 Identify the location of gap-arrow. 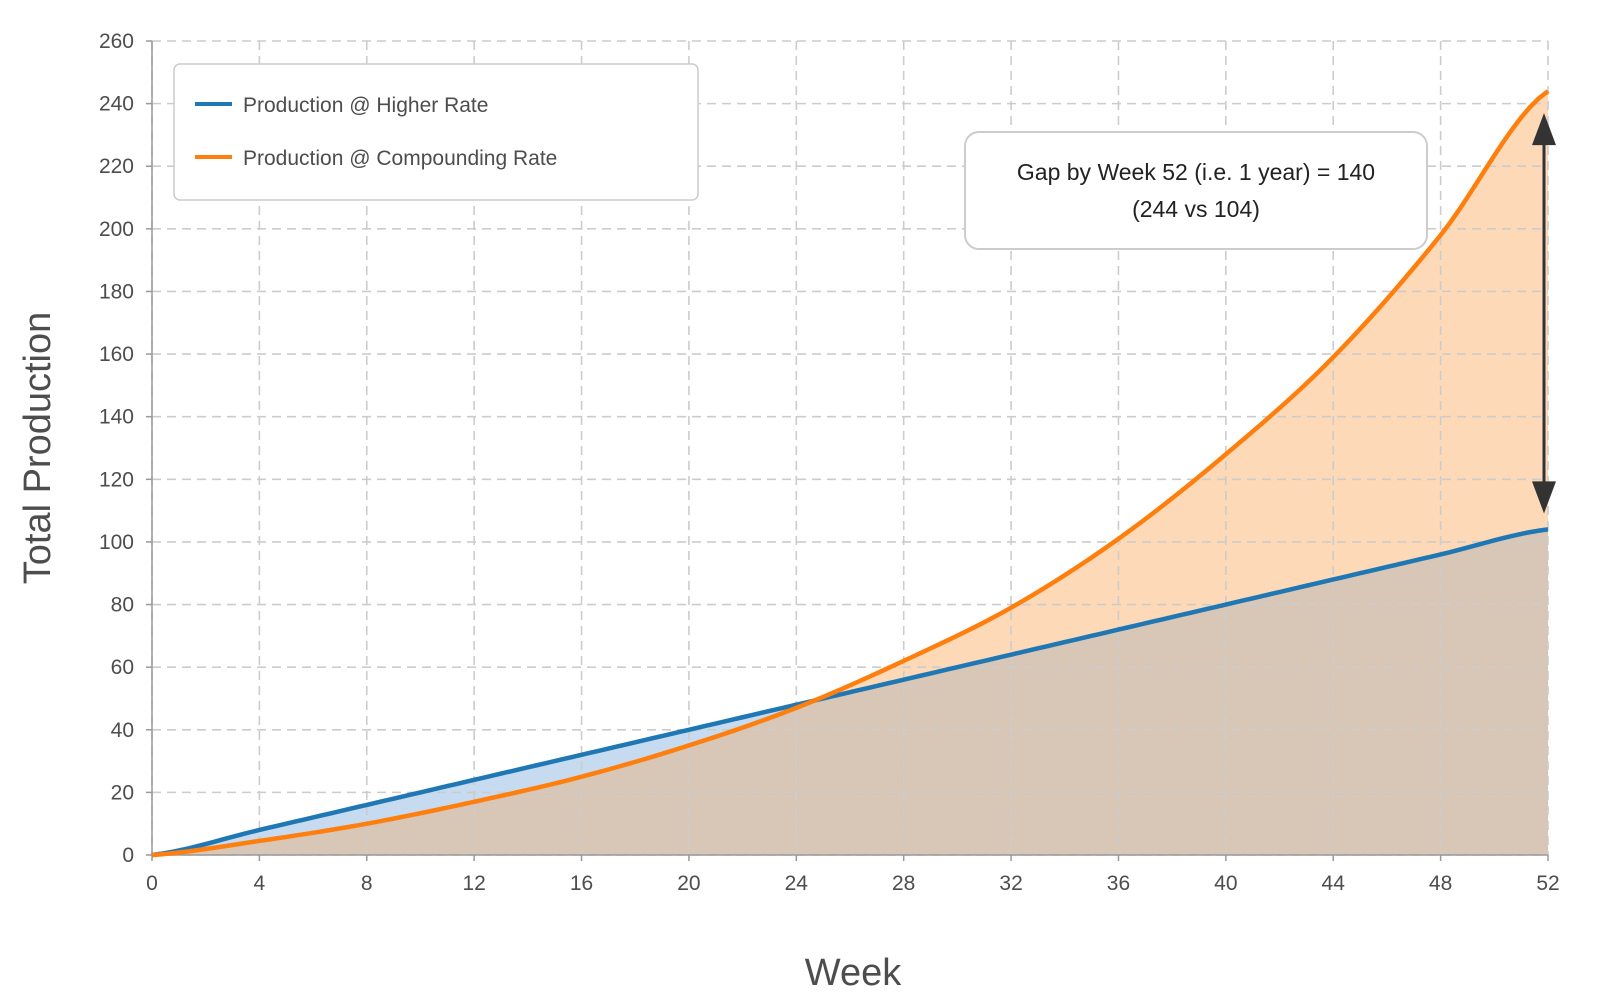
(1544, 313).